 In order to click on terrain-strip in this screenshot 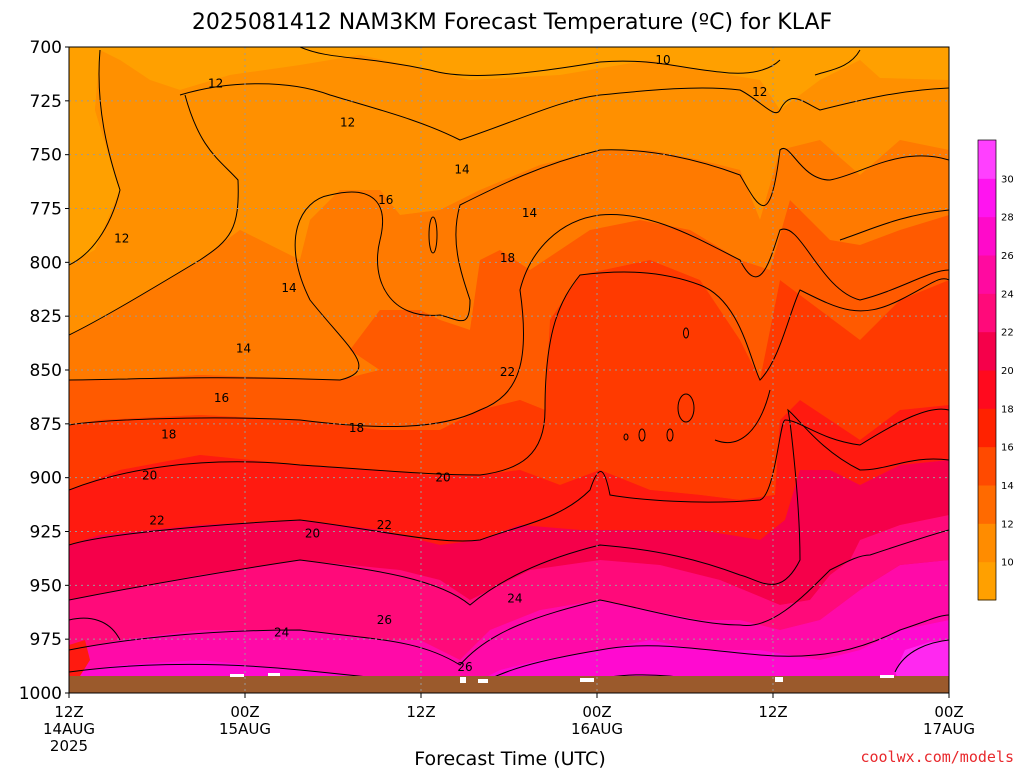, I will do `click(509, 684)`.